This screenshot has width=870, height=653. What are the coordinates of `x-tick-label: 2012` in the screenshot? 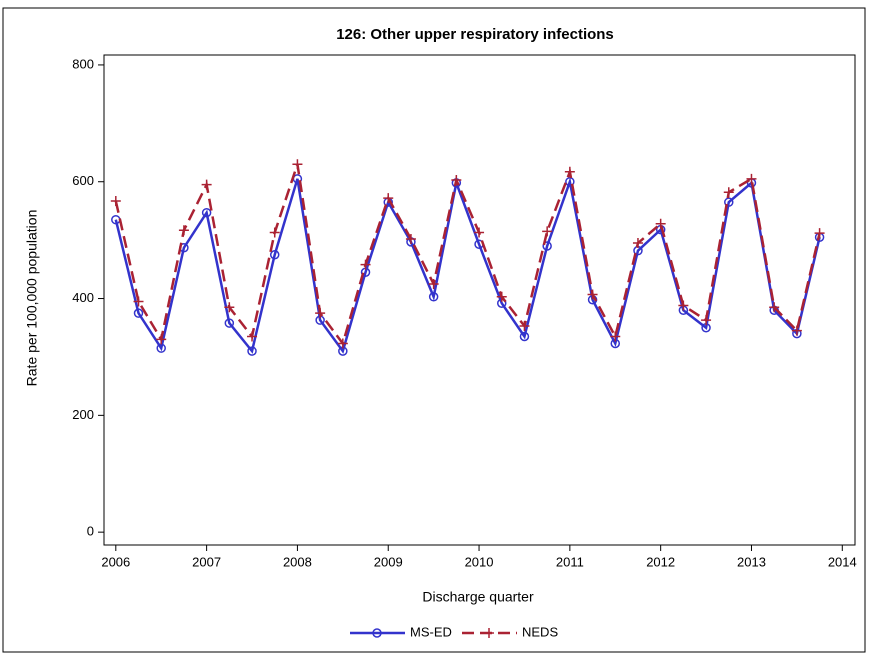 It's located at (660, 561).